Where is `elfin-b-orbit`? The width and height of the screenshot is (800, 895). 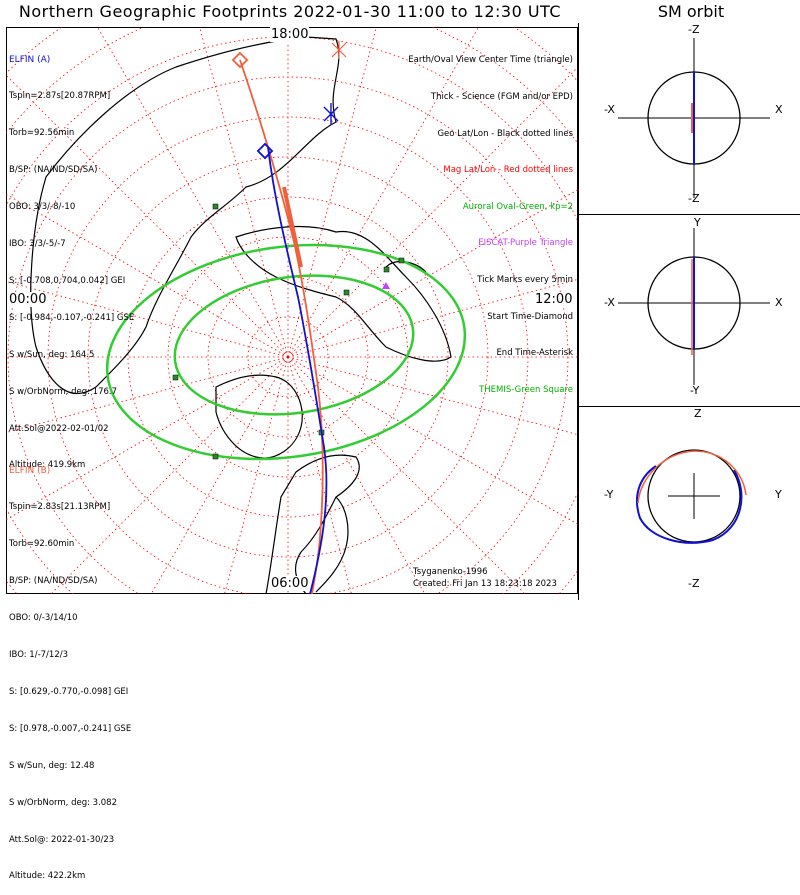
elfin-b-orbit is located at coordinates (692, 477).